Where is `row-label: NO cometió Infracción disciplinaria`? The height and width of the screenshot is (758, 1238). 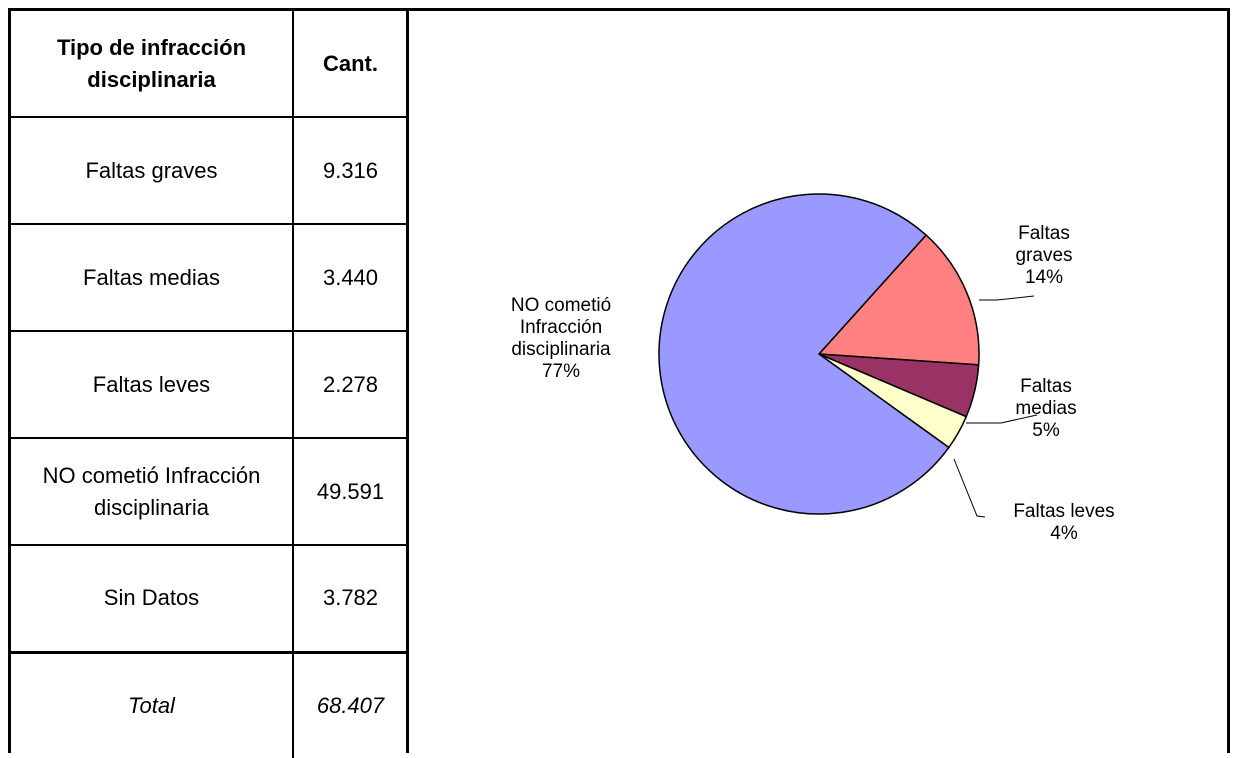 row-label: NO cometió Infracción disciplinaria is located at coordinates (152, 491).